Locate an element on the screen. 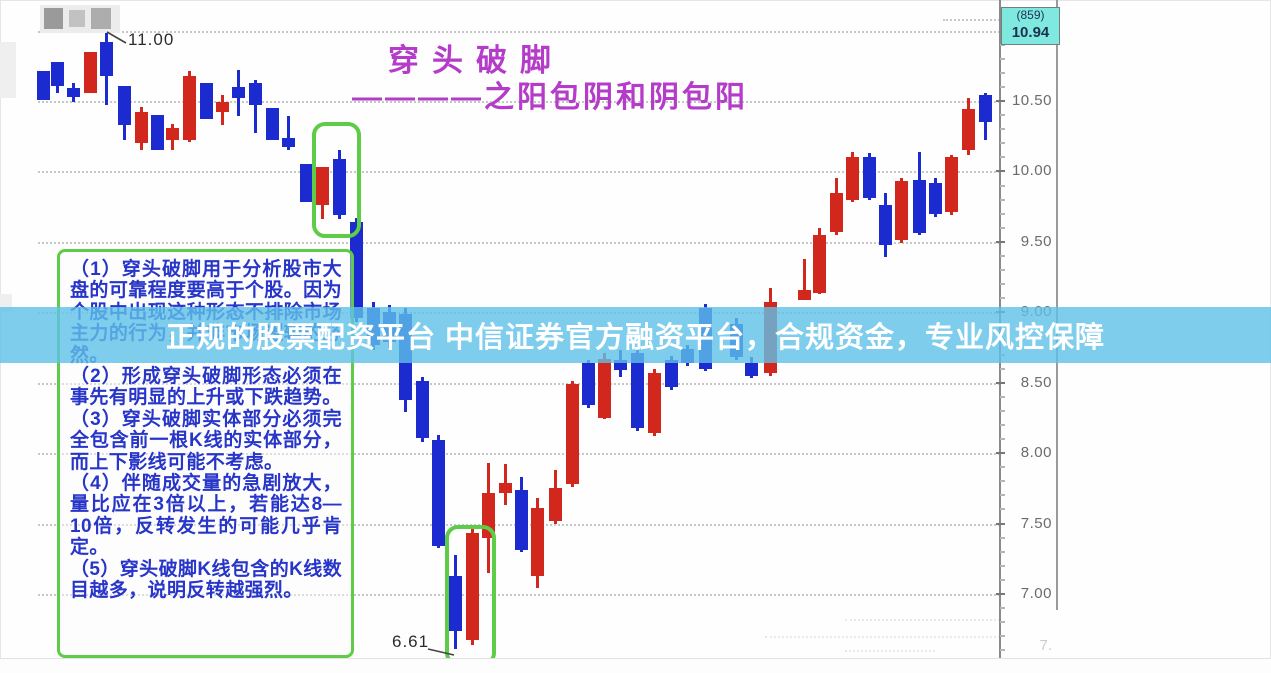  watermark-smudge is located at coordinates (8, 70).